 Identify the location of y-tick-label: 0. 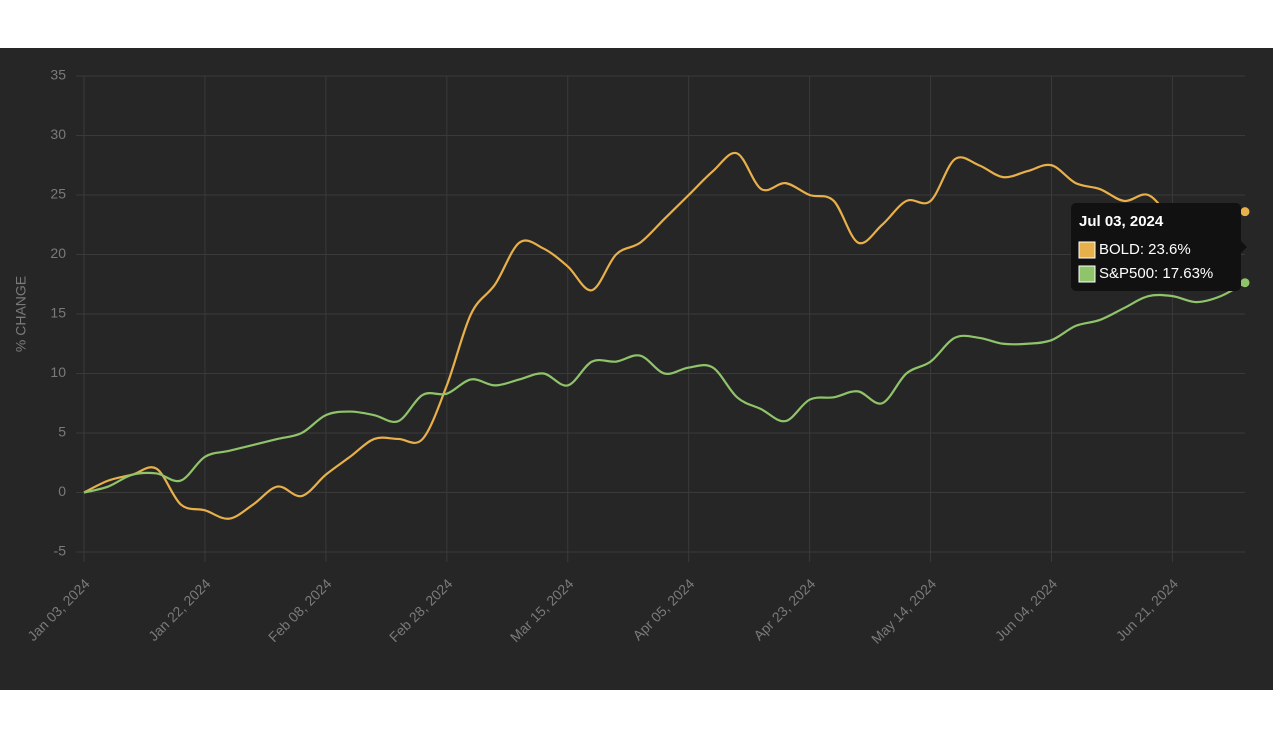
(62, 491).